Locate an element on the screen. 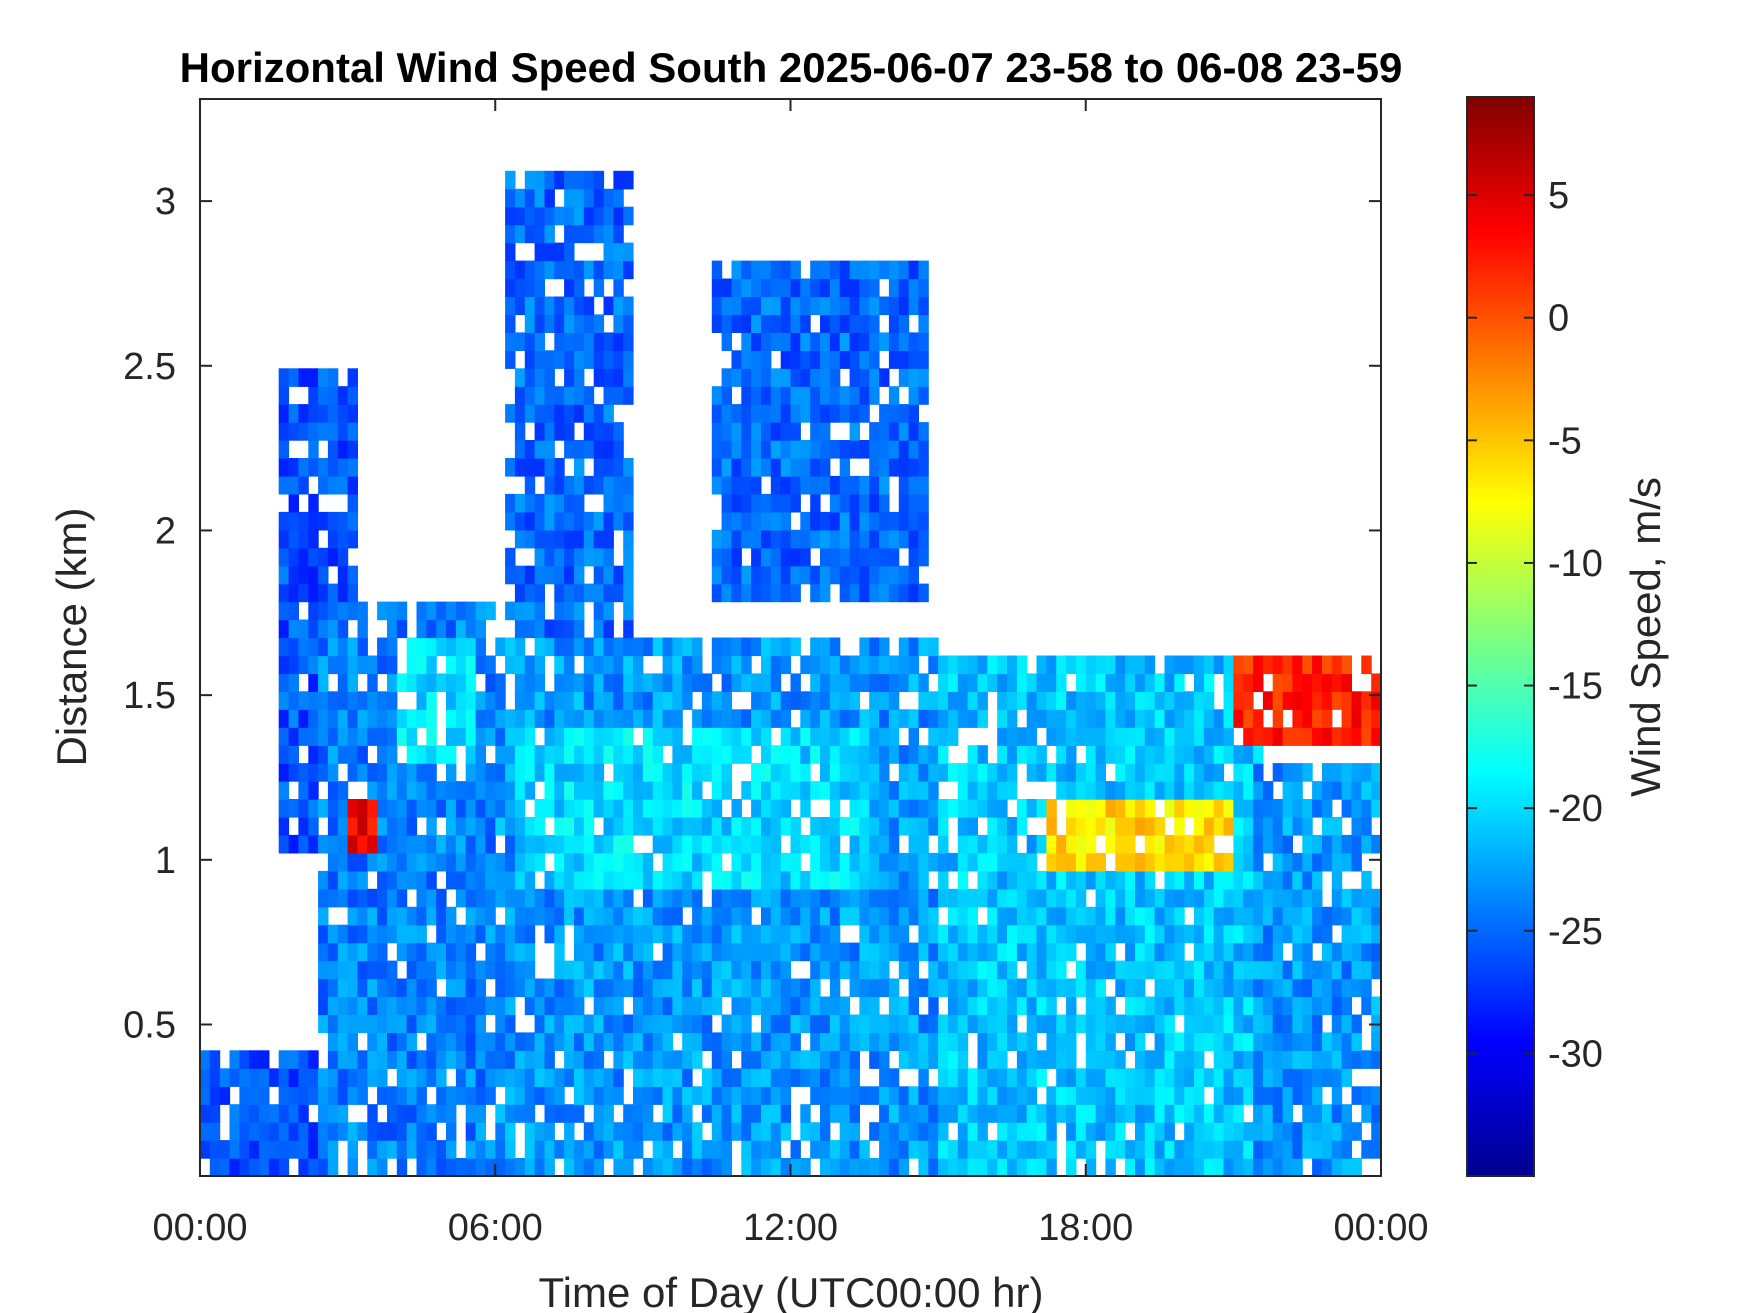  x-tick-label: 00:00 is located at coordinates (1380, 1228).